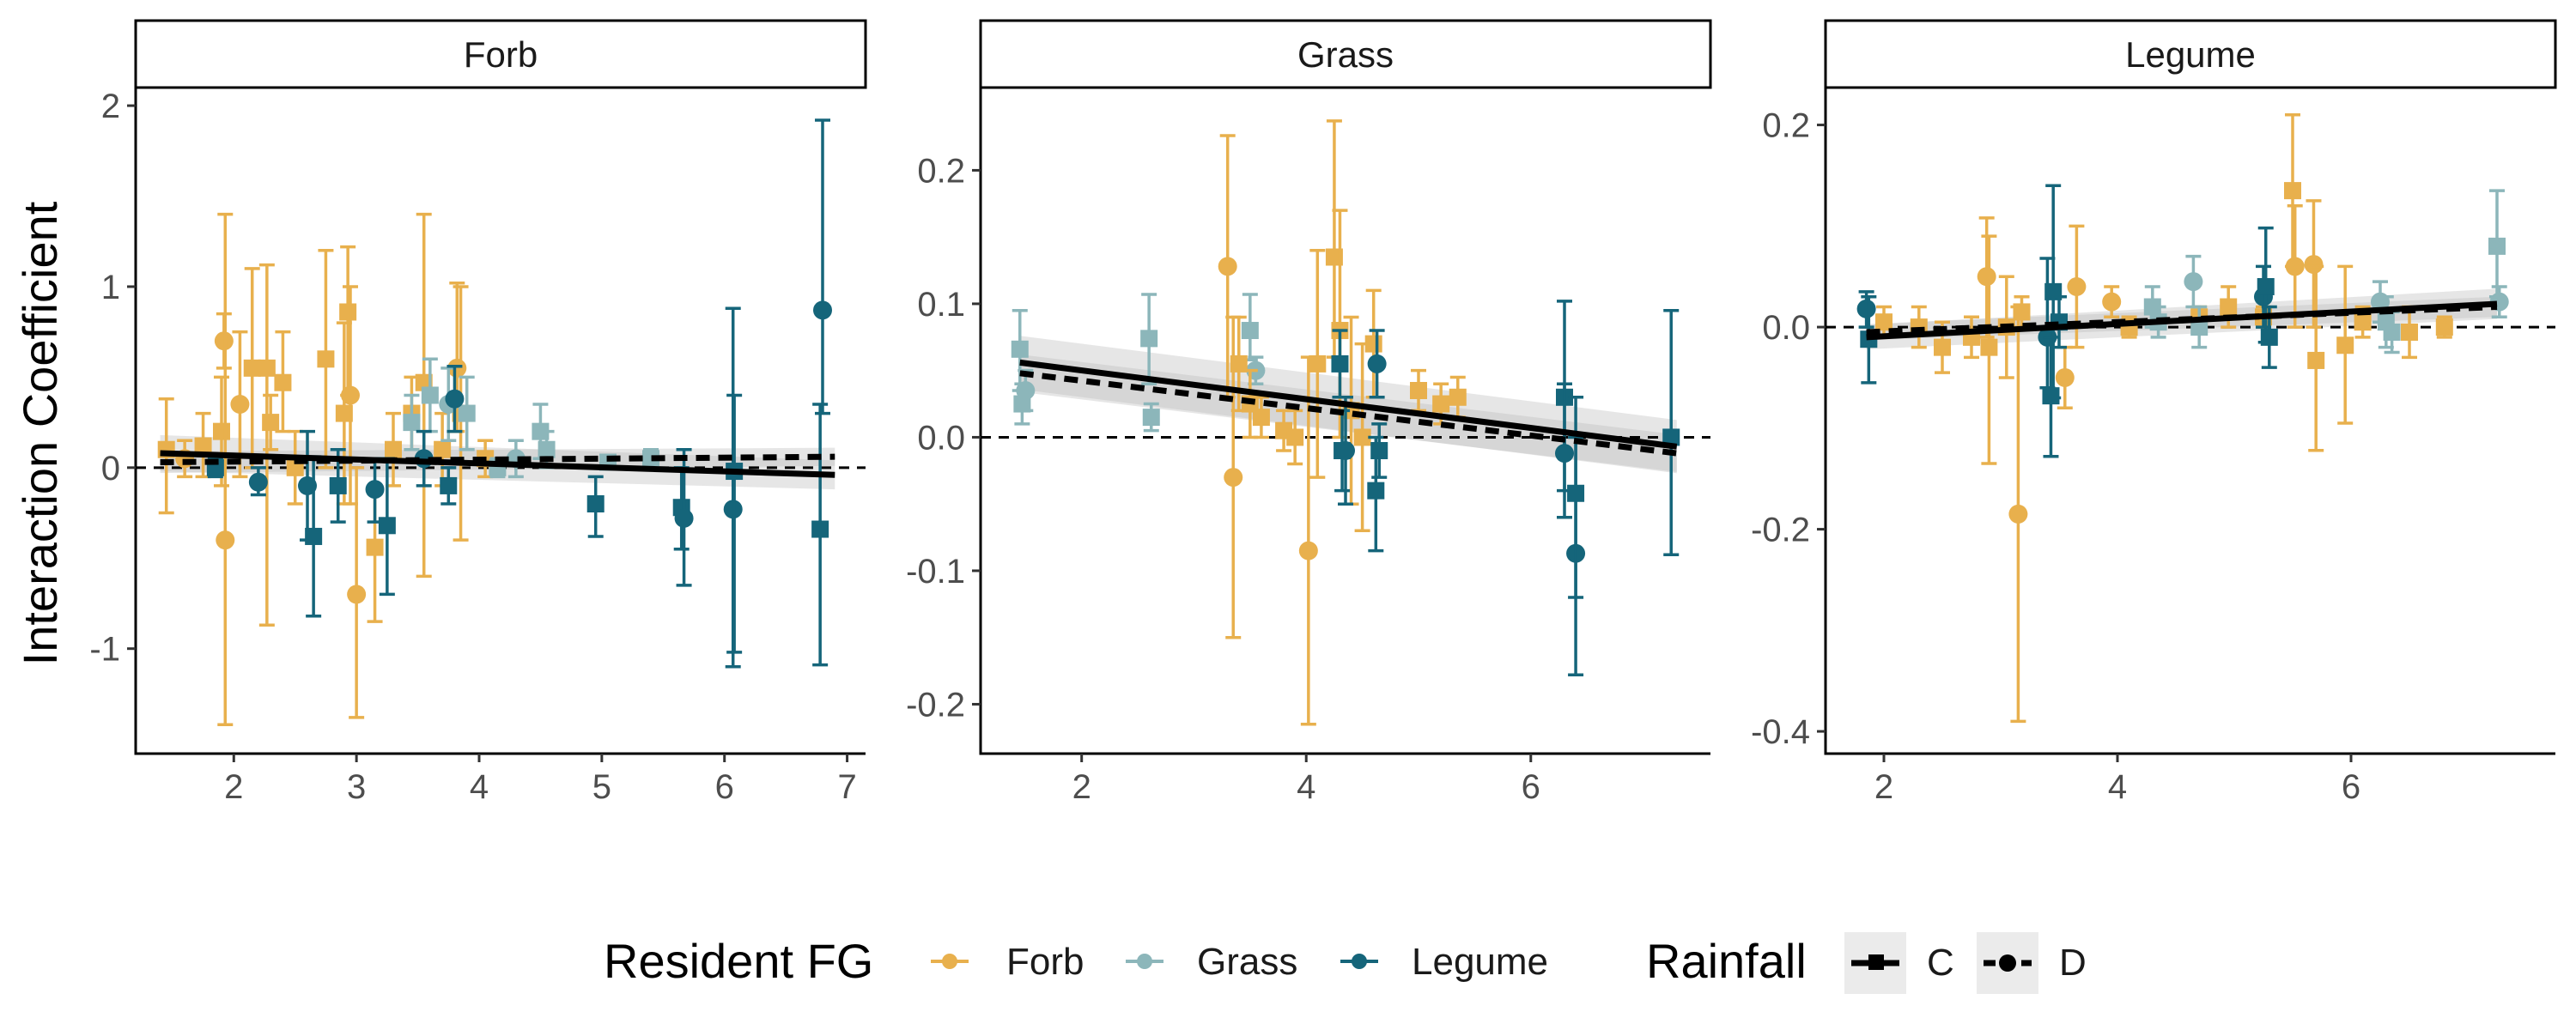  Describe the element at coordinates (1359, 961) in the screenshot. I see `legend-key-legume` at that location.